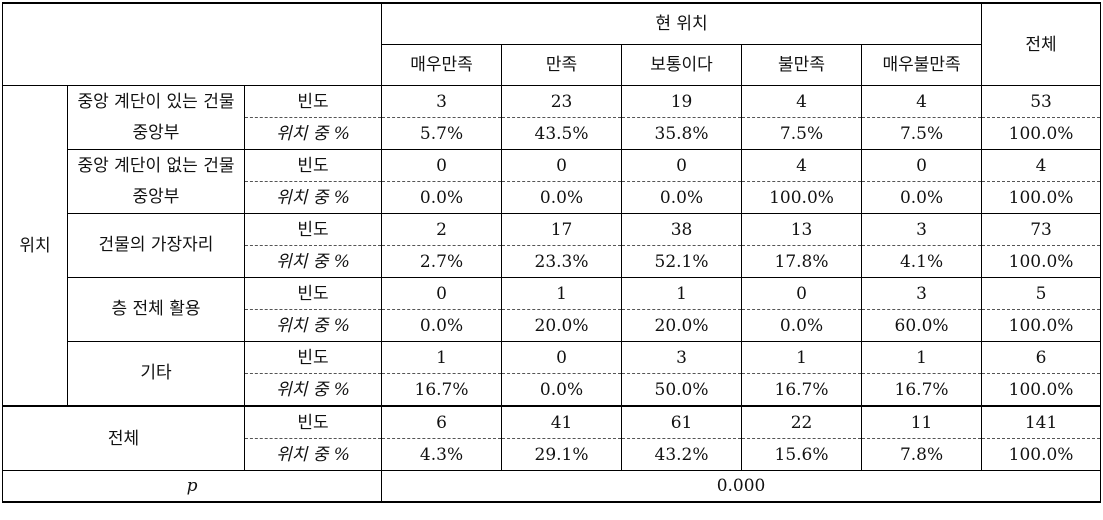  What do you see at coordinates (1041, 293) in the screenshot?
I see `total-cell: 5` at bounding box center [1041, 293].